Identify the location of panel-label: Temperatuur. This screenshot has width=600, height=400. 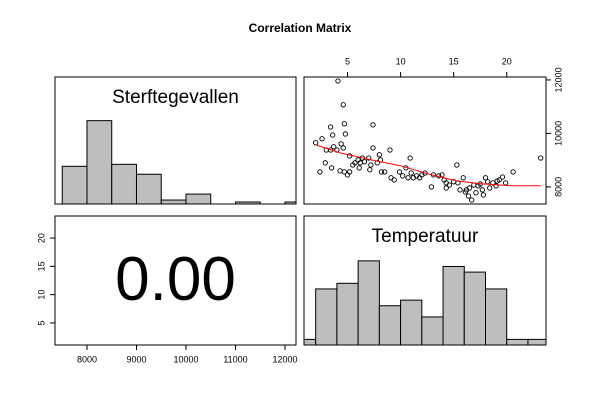
(425, 236).